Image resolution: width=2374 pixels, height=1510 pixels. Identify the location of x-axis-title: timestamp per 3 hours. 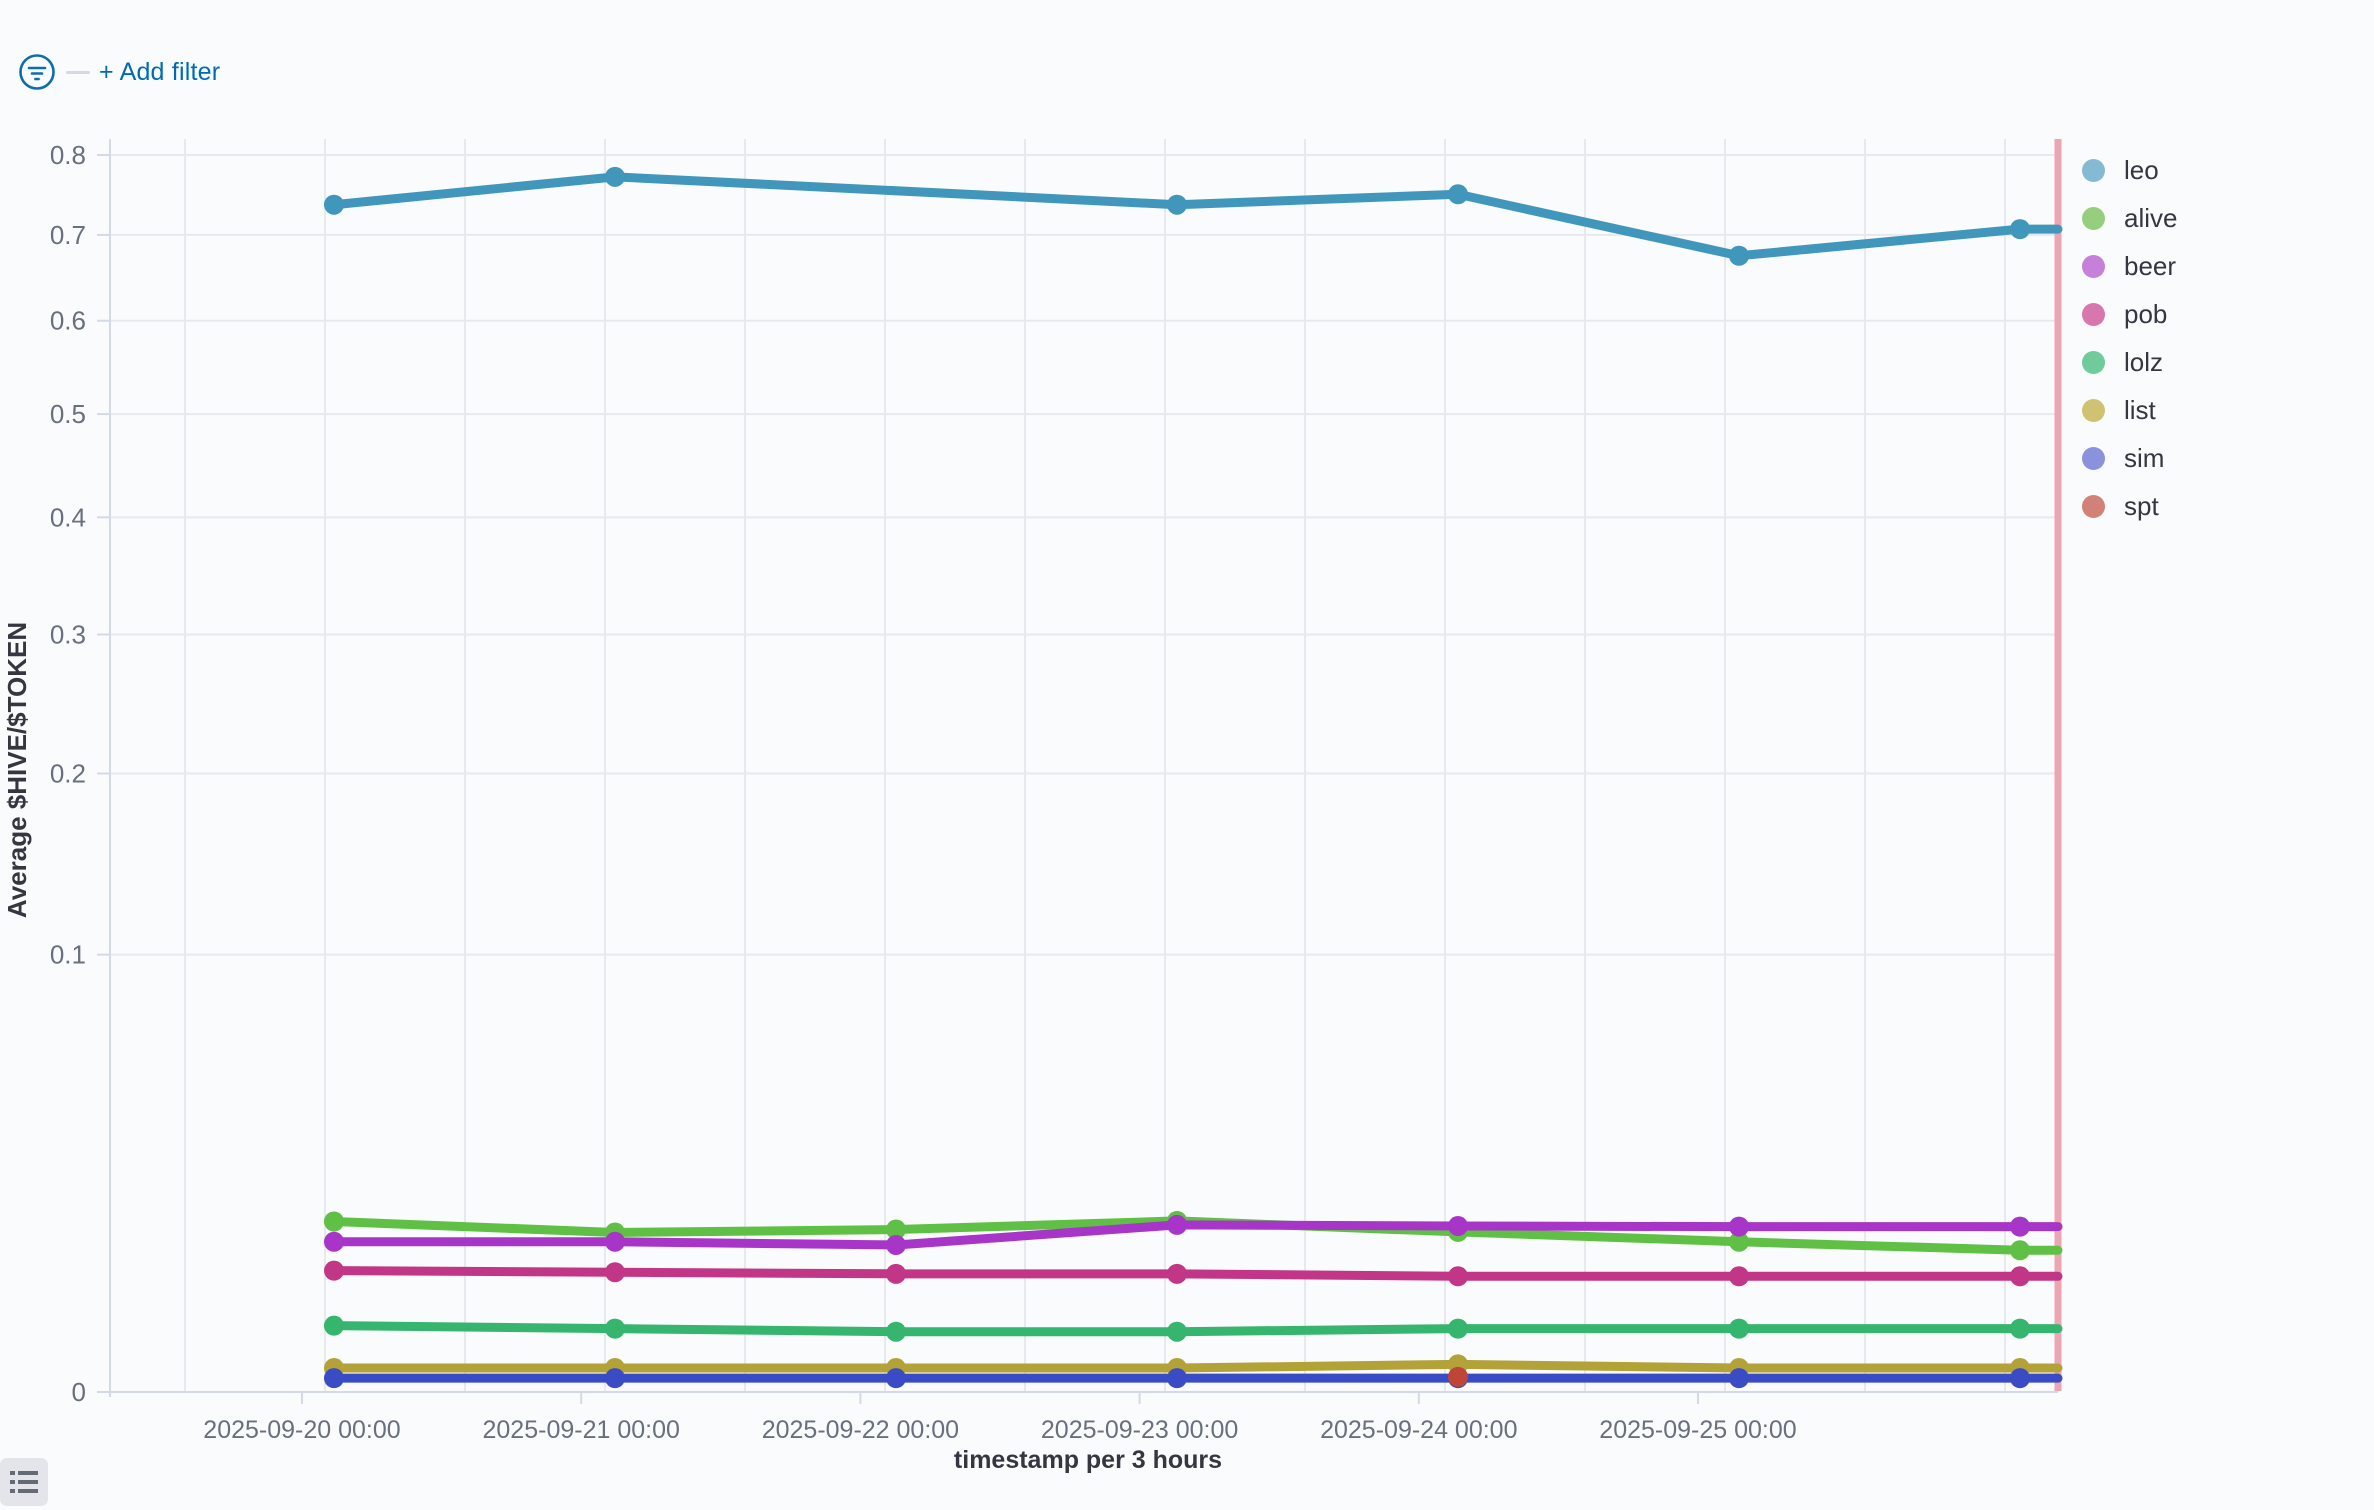
(1088, 1460).